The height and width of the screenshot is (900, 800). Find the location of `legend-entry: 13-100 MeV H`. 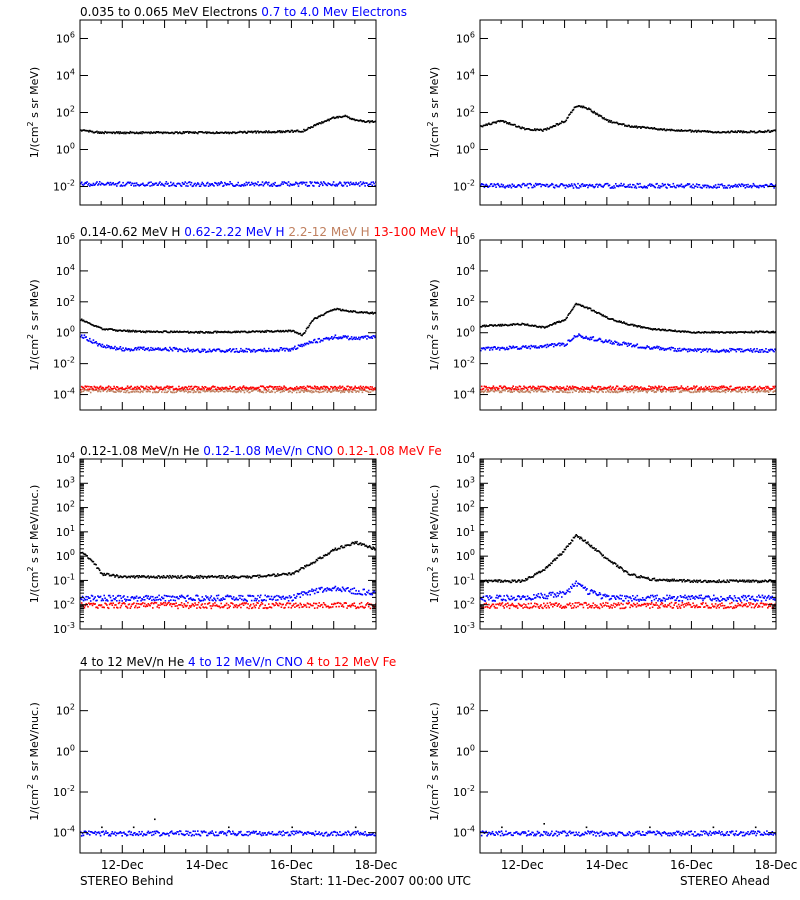

legend-entry: 13-100 MeV H is located at coordinates (414, 232).